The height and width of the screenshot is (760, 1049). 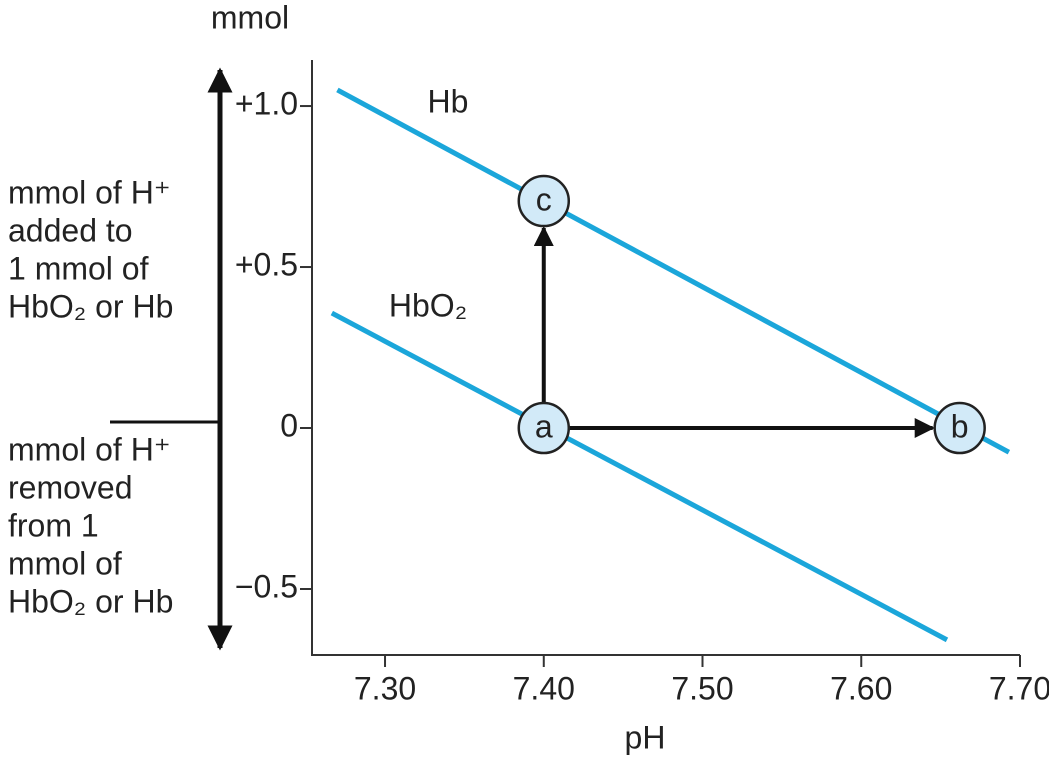 What do you see at coordinates (448, 101) in the screenshot?
I see `series-label: Hb` at bounding box center [448, 101].